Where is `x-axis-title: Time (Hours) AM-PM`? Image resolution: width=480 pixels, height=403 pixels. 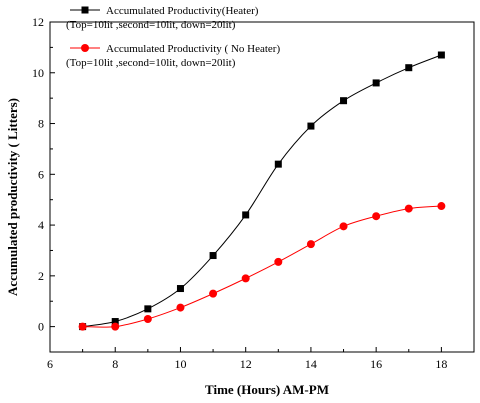 x-axis-title: Time (Hours) AM-PM is located at coordinates (267, 389).